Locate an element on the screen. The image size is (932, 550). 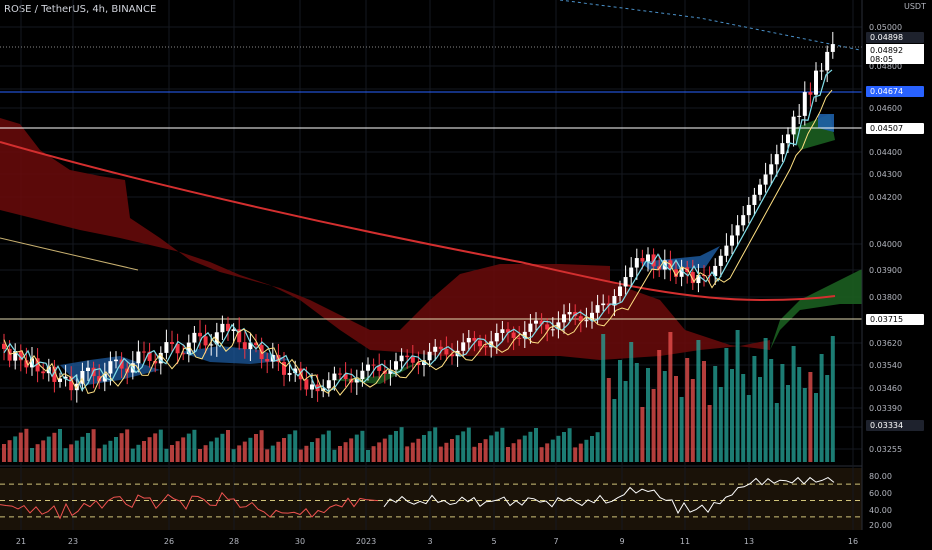
time-tick-label: 21 is located at coordinates (21, 541).